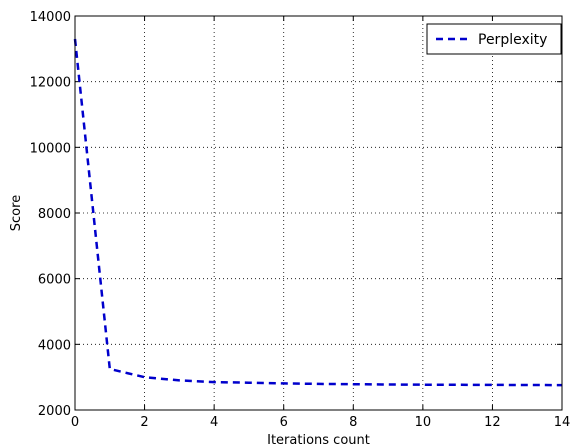 This screenshot has height=446, width=575. I want to click on y-tick-label: 2000, so click(54, 411).